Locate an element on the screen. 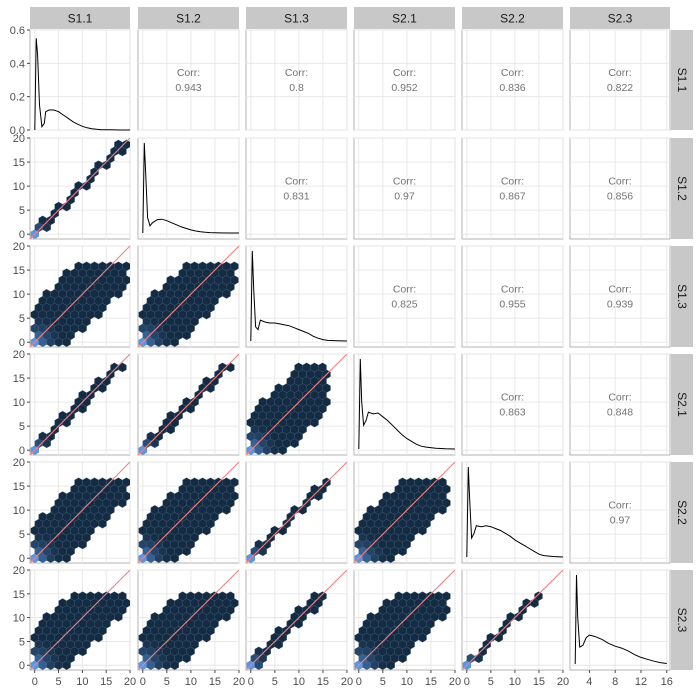 This screenshot has height=700, width=700. correlation-panel: Corr: 0.831 is located at coordinates (297, 188).